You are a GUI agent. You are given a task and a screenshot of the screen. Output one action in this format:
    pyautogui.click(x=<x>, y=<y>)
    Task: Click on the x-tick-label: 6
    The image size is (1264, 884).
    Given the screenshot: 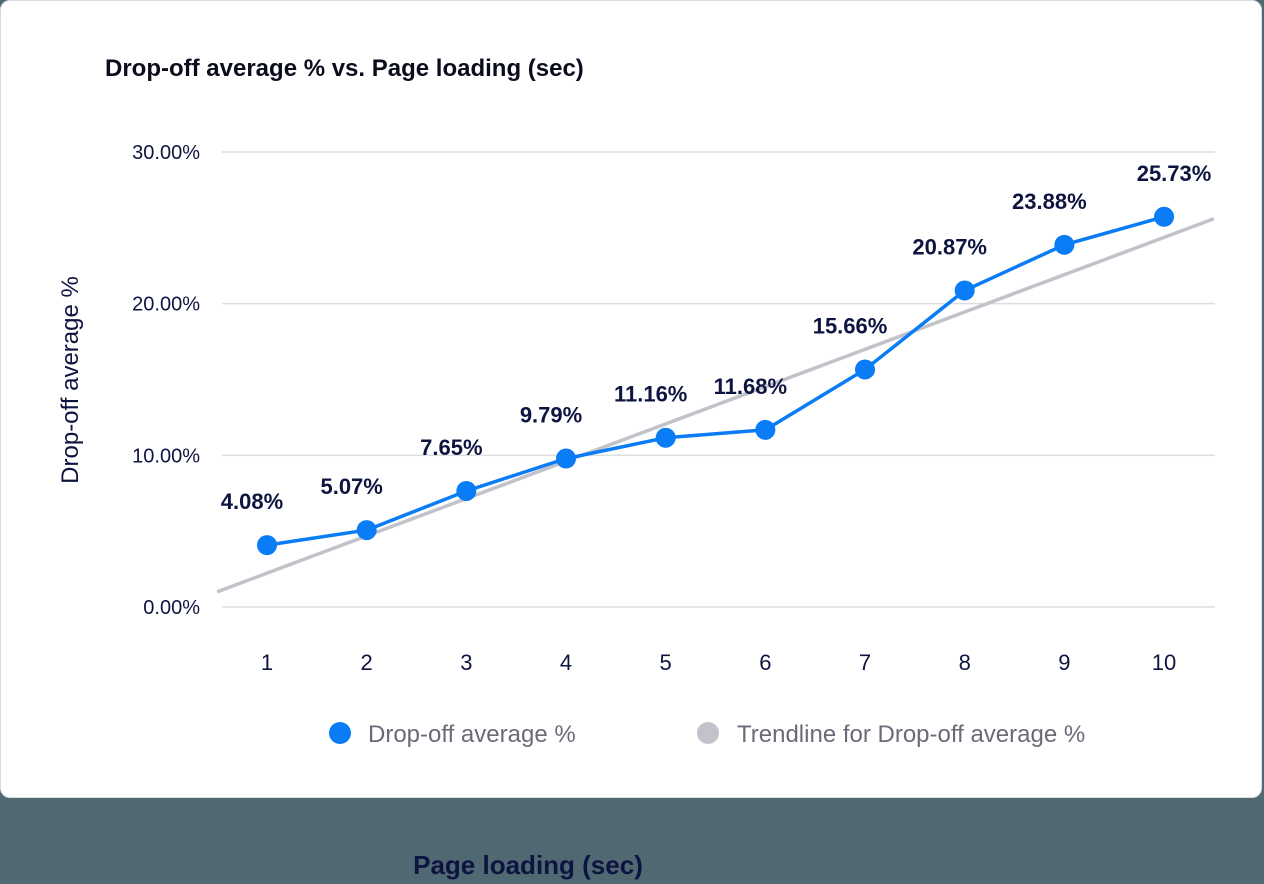 What is the action you would take?
    pyautogui.click(x=765, y=662)
    